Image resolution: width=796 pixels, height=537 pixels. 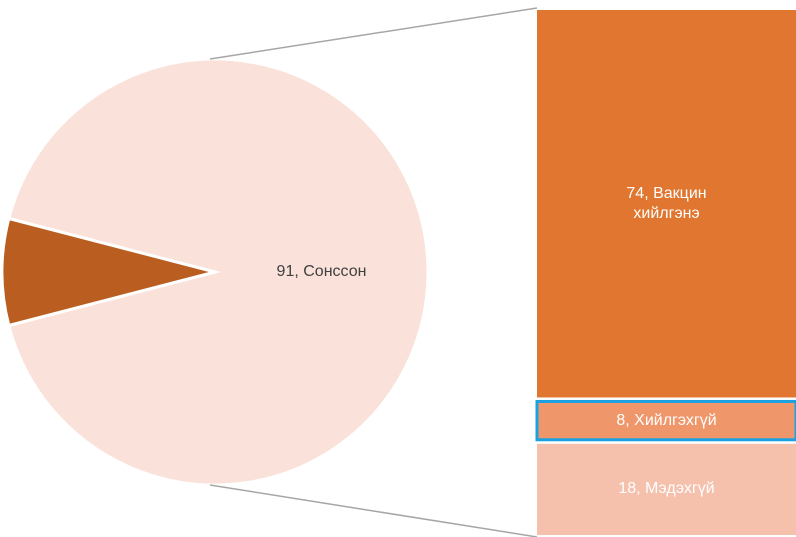 I want to click on data-label: 18, Мэдэхгүй, so click(x=666, y=489).